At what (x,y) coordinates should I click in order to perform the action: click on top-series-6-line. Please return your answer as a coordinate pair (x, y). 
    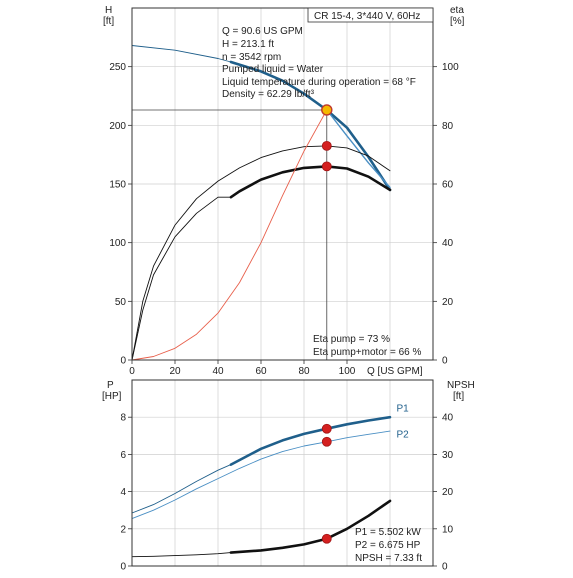
    Looking at the image, I should click on (229, 235).